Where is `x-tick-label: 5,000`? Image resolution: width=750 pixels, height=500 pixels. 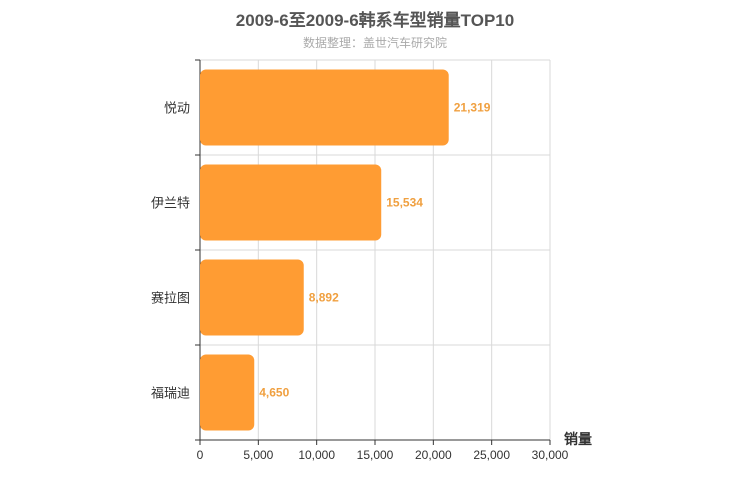
x-tick-label: 5,000 is located at coordinates (258, 455).